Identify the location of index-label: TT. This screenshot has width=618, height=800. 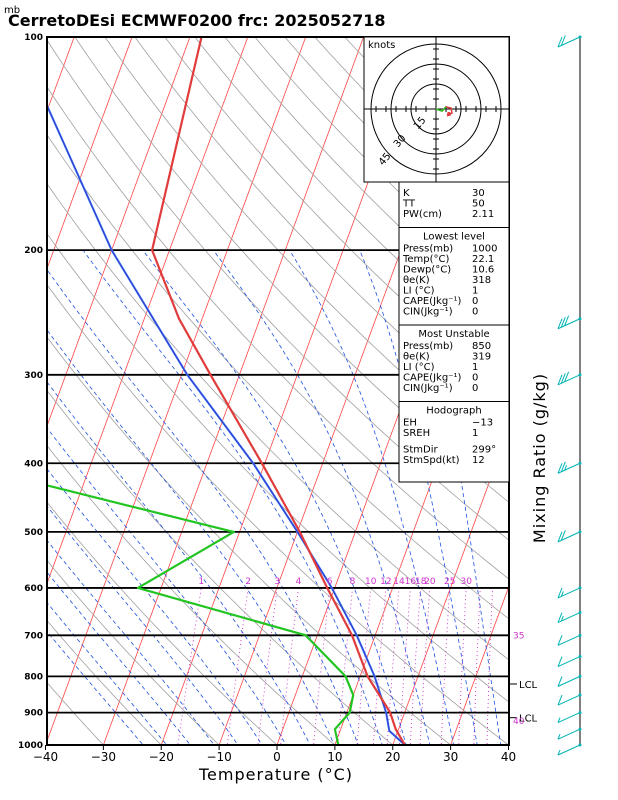
(409, 204).